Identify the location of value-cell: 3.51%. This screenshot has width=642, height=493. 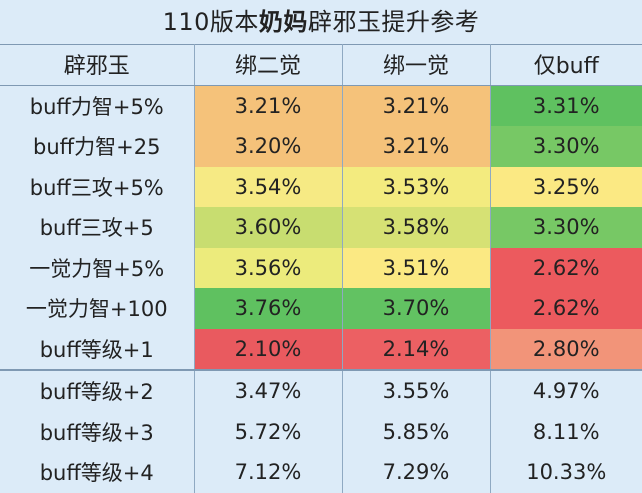
(416, 267).